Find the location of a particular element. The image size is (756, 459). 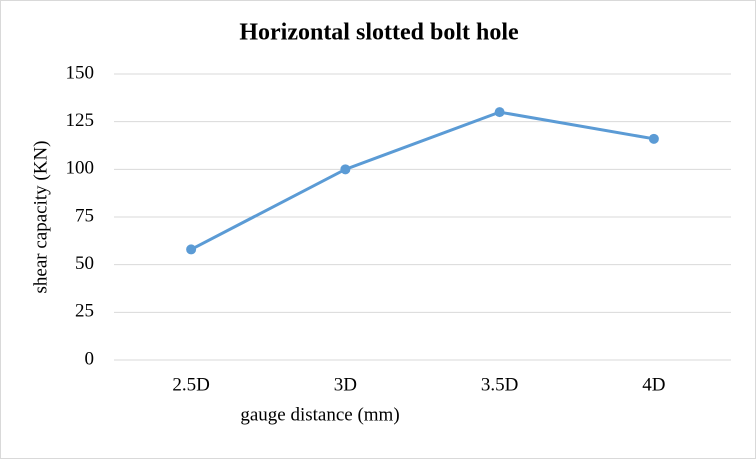

y-tick-label: 25 is located at coordinates (84, 311).